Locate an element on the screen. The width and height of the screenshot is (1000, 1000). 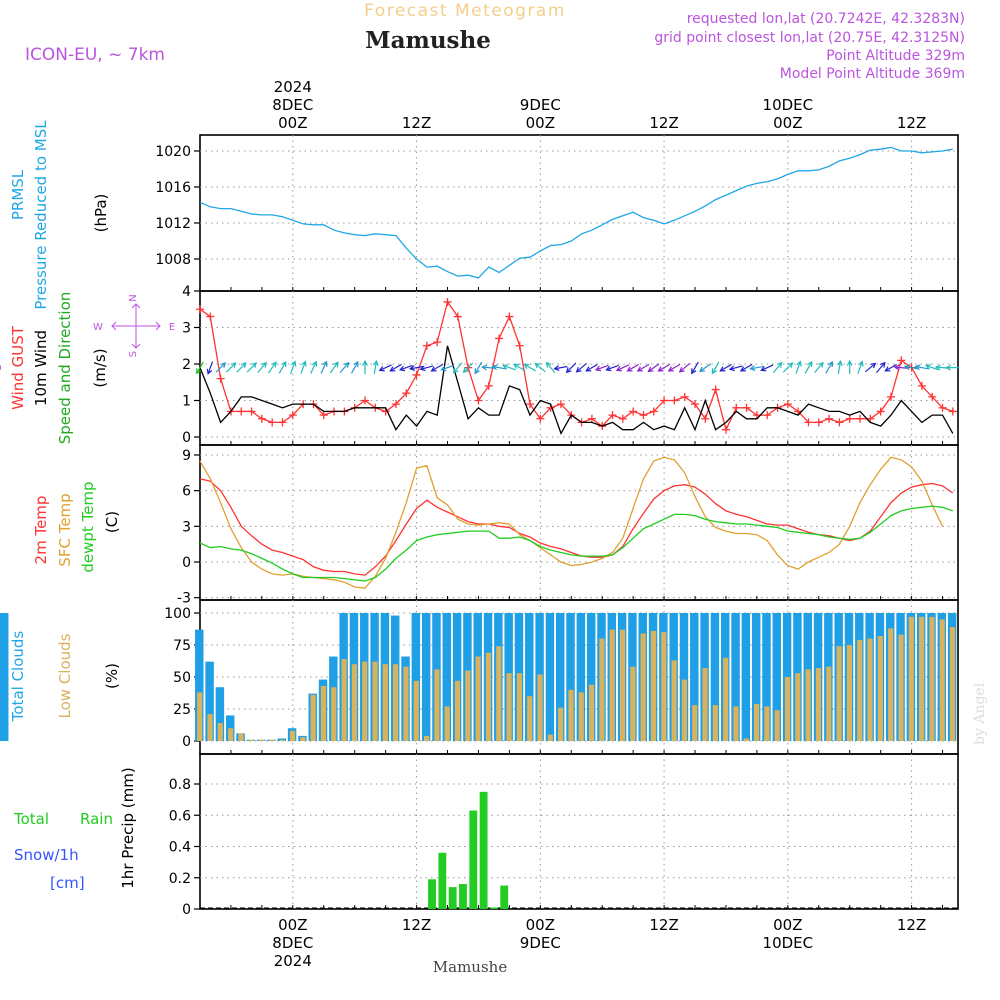
location-title: Mamushe is located at coordinates (428, 40).